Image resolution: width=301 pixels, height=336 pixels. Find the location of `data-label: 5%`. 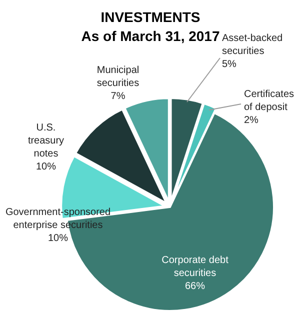

data-label: 5% is located at coordinates (229, 64).